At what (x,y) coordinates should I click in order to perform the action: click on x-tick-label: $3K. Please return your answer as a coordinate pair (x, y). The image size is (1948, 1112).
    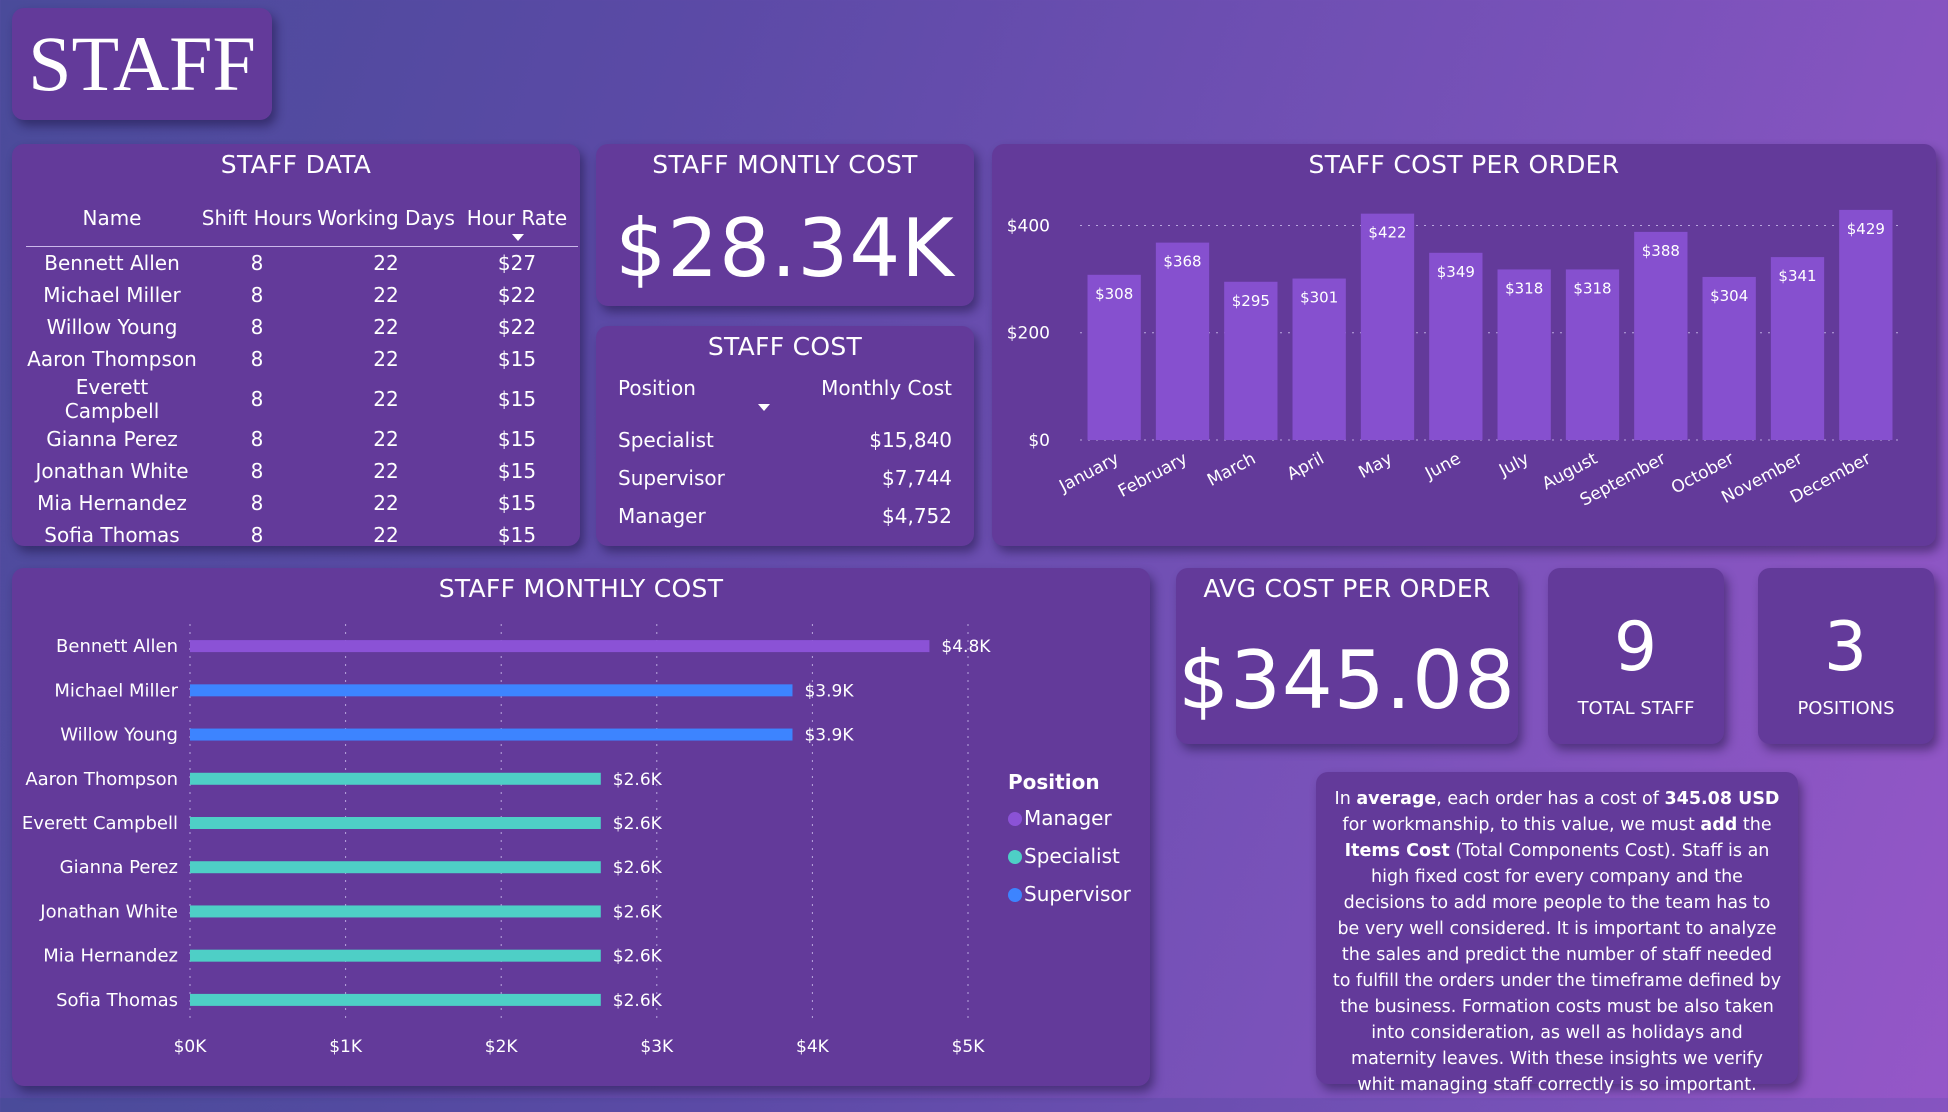
    Looking at the image, I should click on (657, 1047).